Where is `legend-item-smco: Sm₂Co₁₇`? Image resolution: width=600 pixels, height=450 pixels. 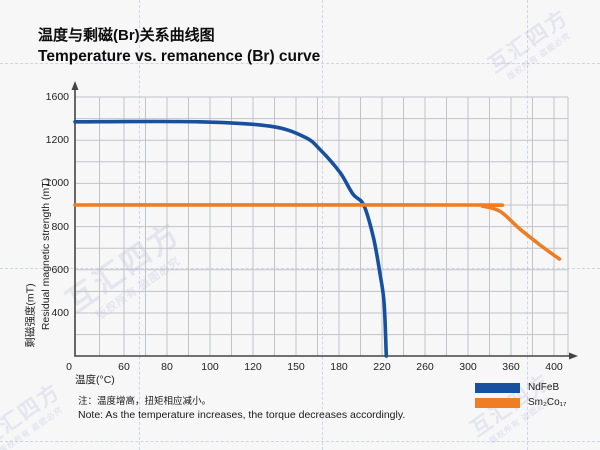 legend-item-smco: Sm₂Co₁₇ is located at coordinates (520, 402).